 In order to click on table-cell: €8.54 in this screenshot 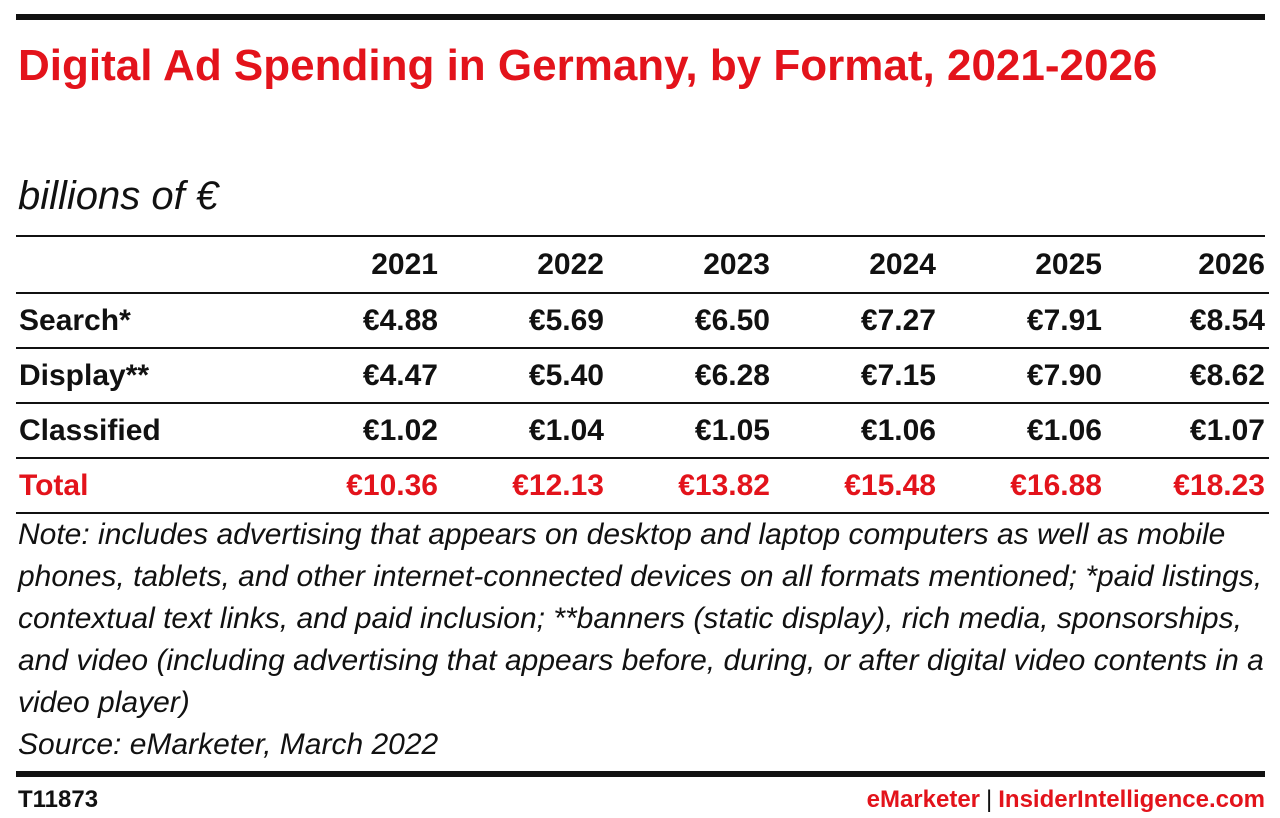, I will do `click(1187, 320)`.